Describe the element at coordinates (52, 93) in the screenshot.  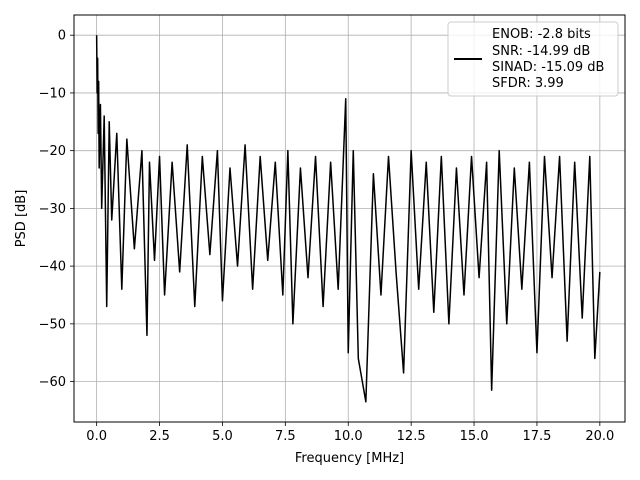
I see `y-tick-label: −10` at that location.